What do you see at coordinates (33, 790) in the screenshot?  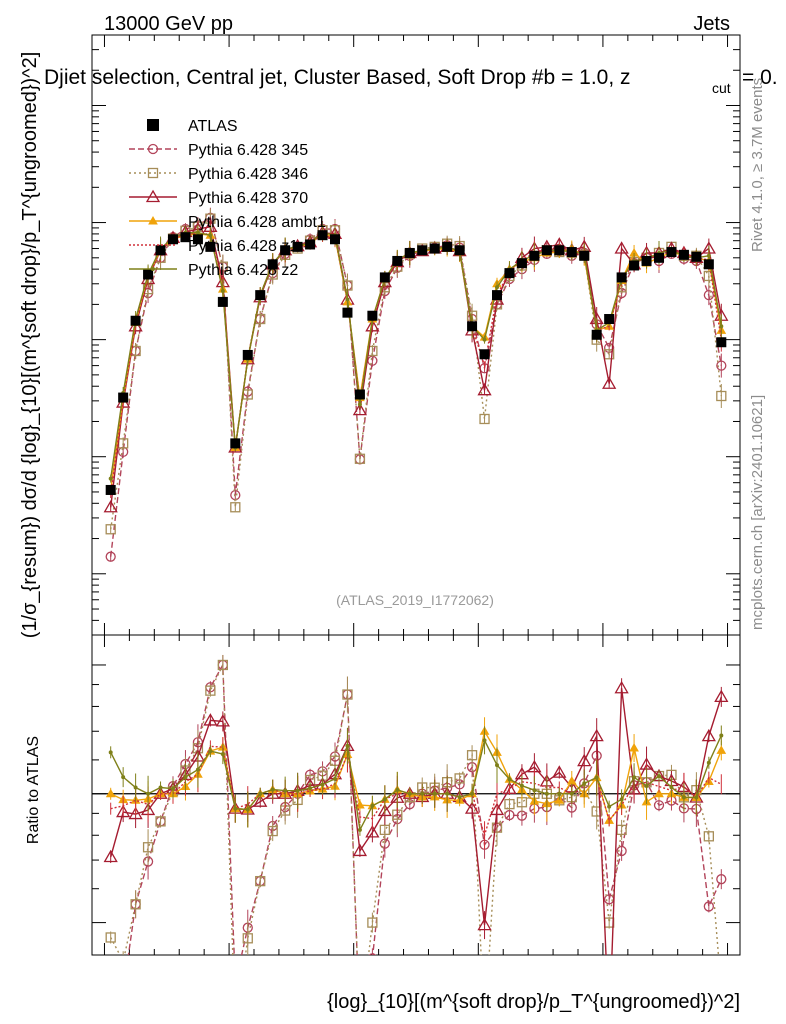 I see `y-axis-ratio-label: Ratio to ATLAS` at bounding box center [33, 790].